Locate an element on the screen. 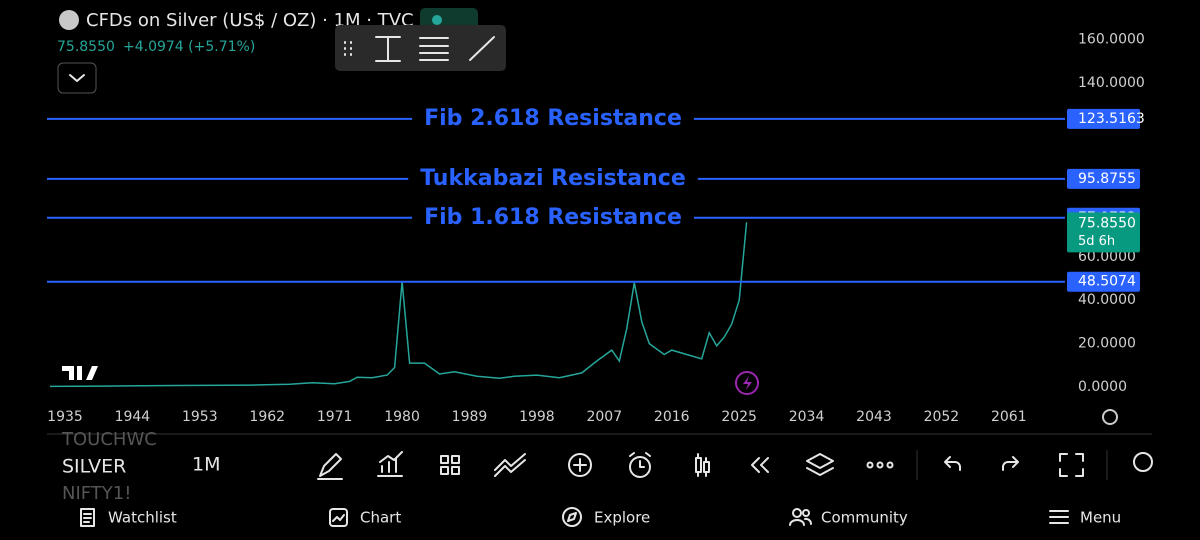  y-tick-label: 160.0000 is located at coordinates (1111, 40).